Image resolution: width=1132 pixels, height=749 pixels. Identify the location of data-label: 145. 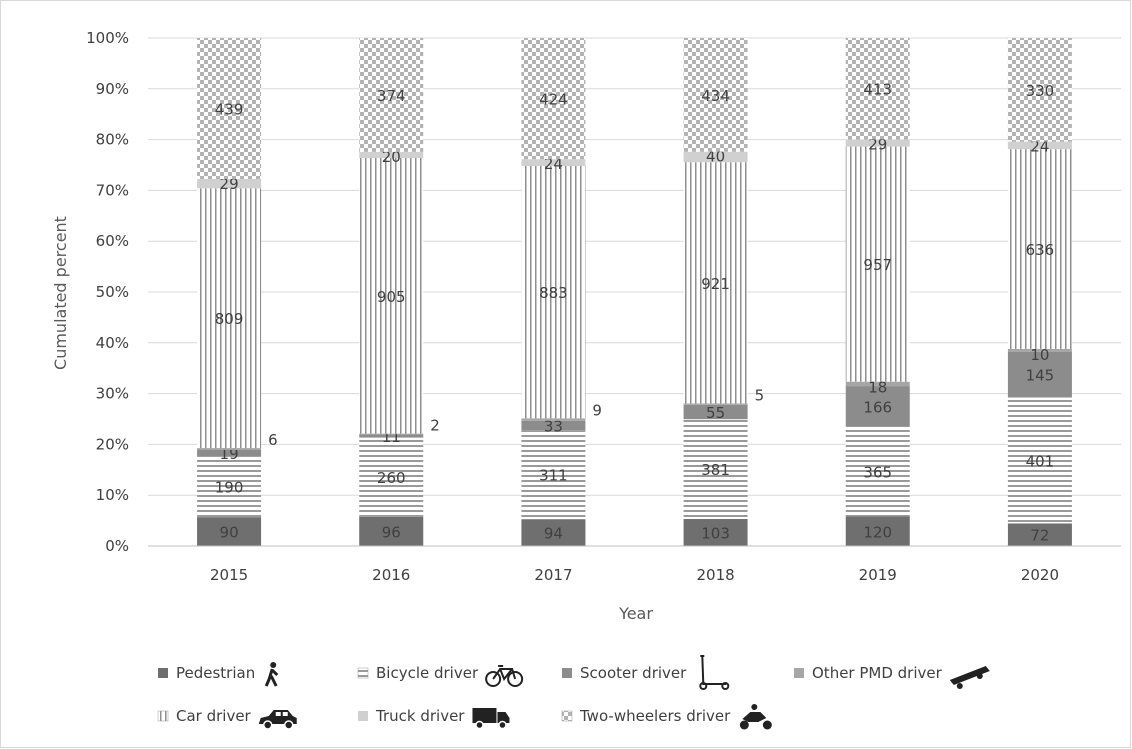
(1040, 376).